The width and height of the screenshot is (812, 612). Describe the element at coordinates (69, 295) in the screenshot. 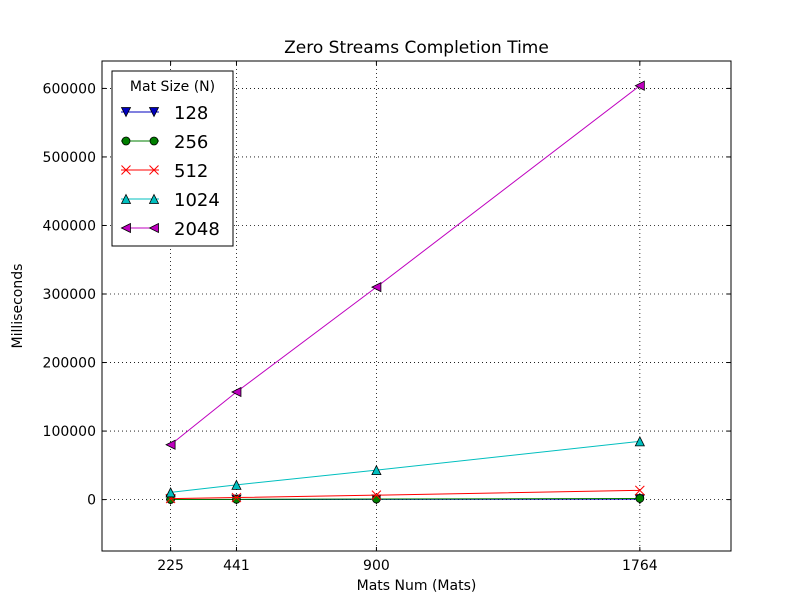

I see `y-tick-label: 300000` at that location.